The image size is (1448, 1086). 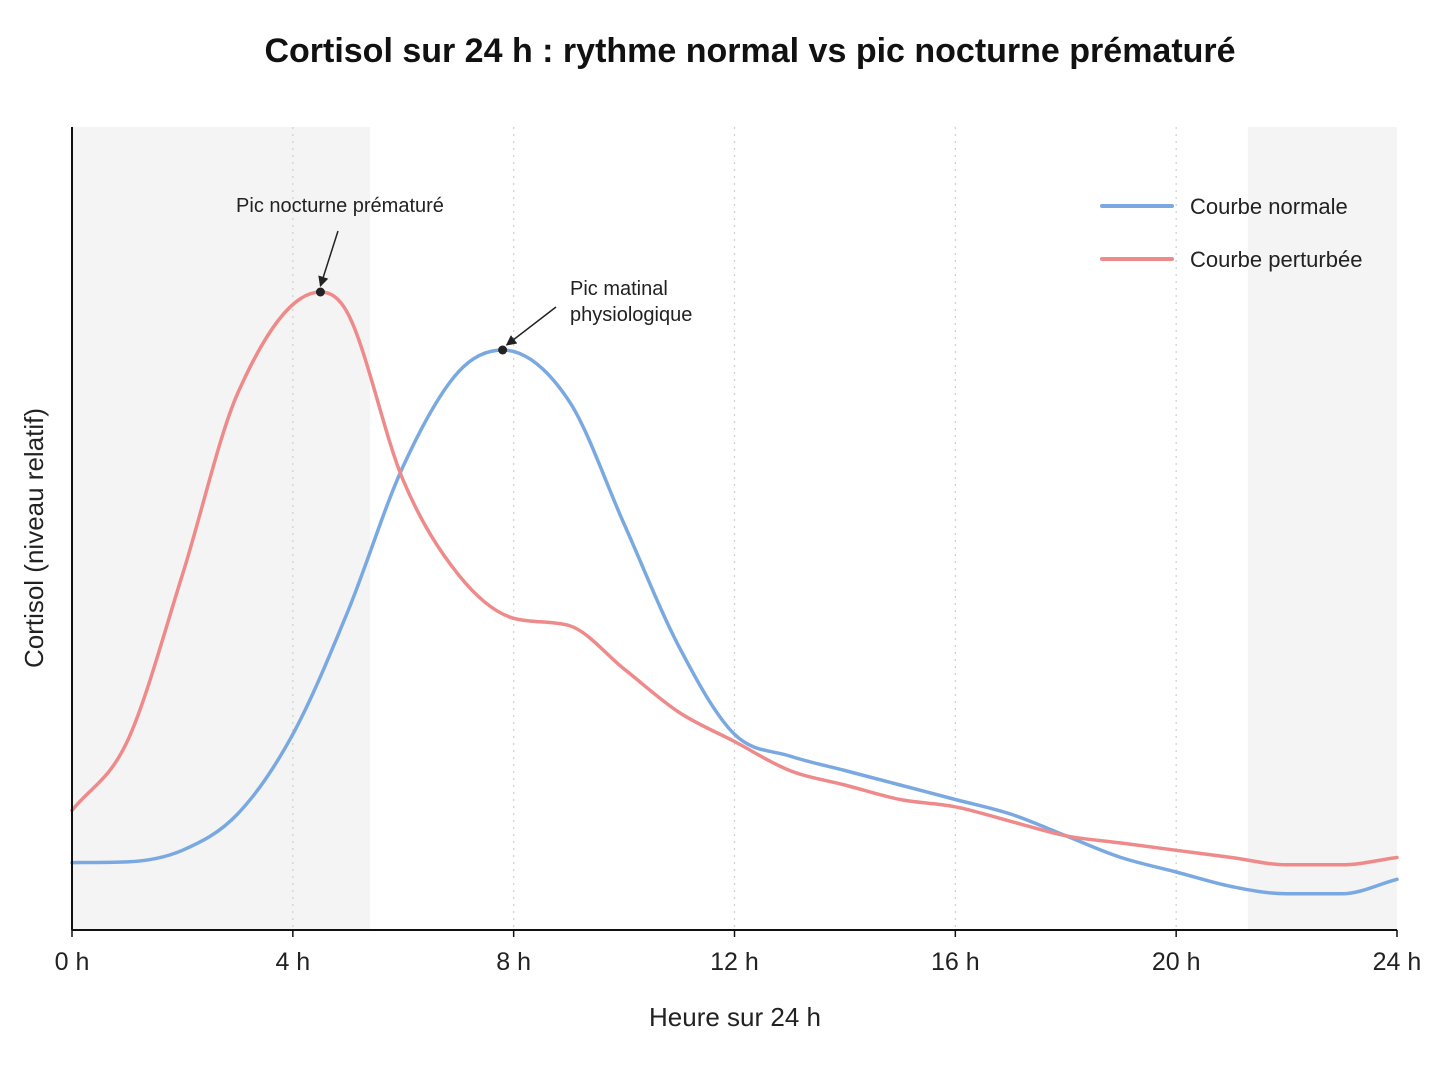 What do you see at coordinates (1397, 962) in the screenshot?
I see `x-tick-label-6: 24 h` at bounding box center [1397, 962].